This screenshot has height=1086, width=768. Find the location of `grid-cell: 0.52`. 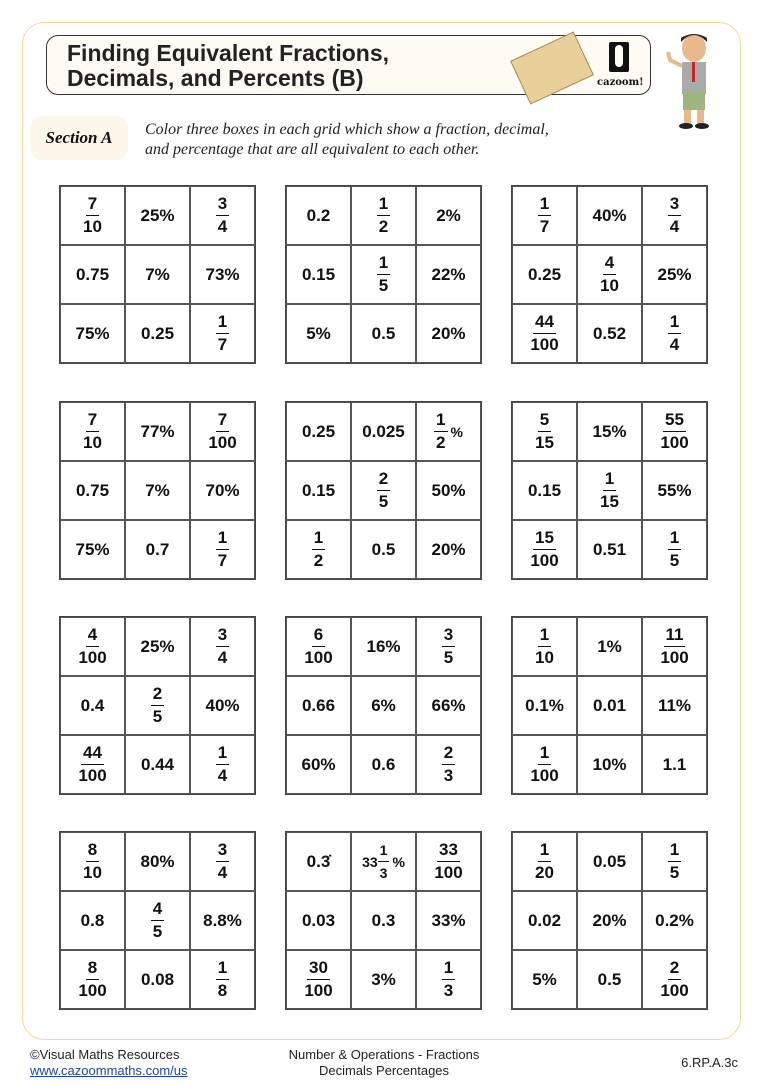

grid-cell: 0.52 is located at coordinates (609, 333).